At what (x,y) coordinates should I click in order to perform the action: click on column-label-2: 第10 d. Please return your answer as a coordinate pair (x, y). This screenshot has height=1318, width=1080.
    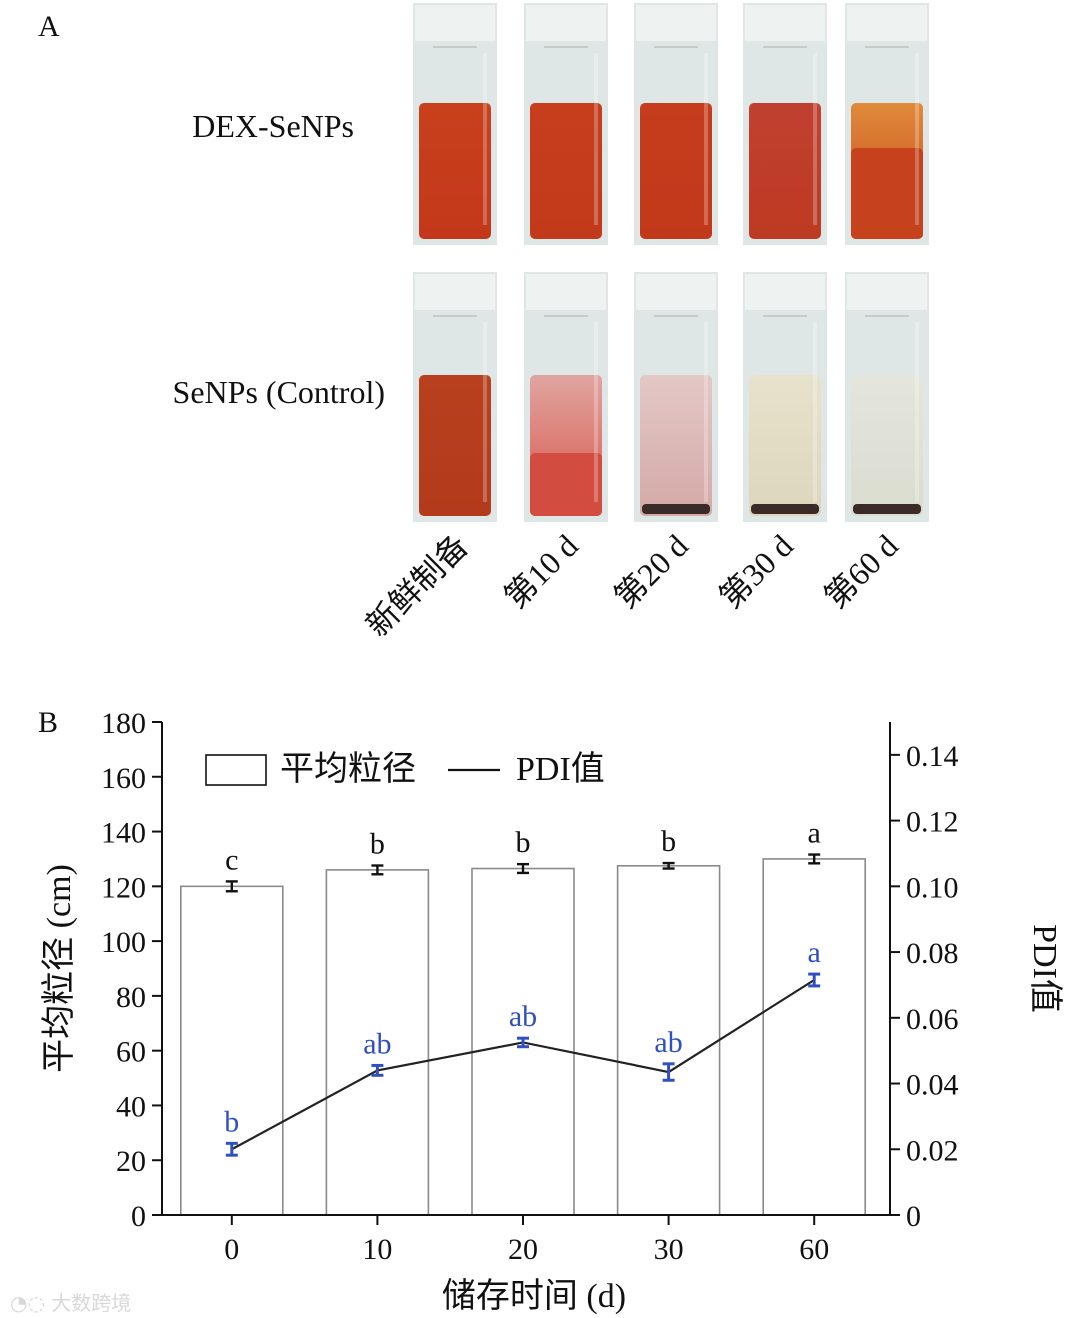
    Looking at the image, I should click on (541, 571).